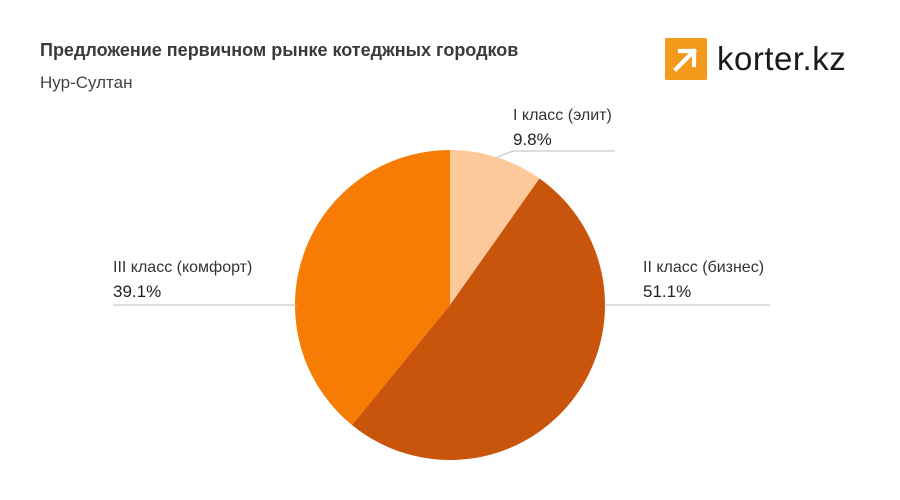 The image size is (900, 500). I want to click on slice-value-3: 39.1%, so click(137, 291).